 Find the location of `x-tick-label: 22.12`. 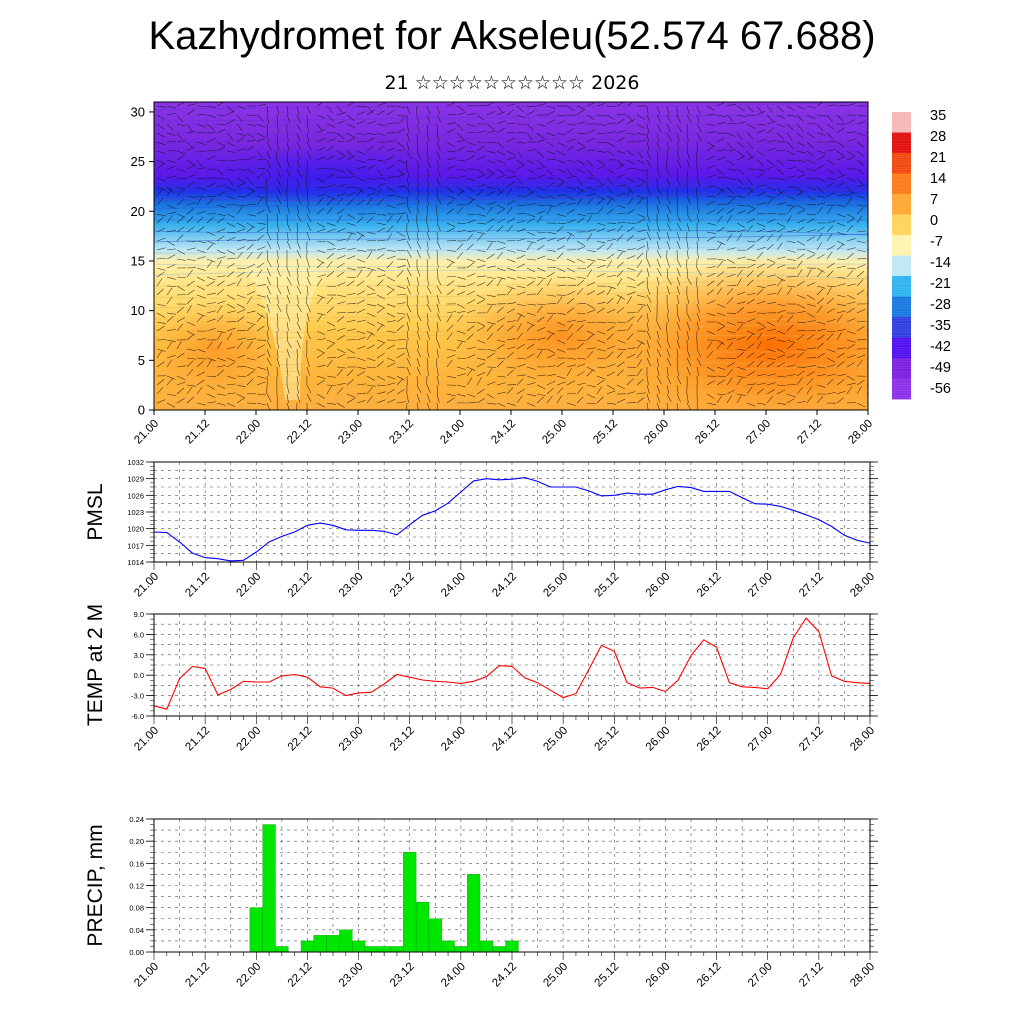

x-tick-label: 22.12 is located at coordinates (300, 739).